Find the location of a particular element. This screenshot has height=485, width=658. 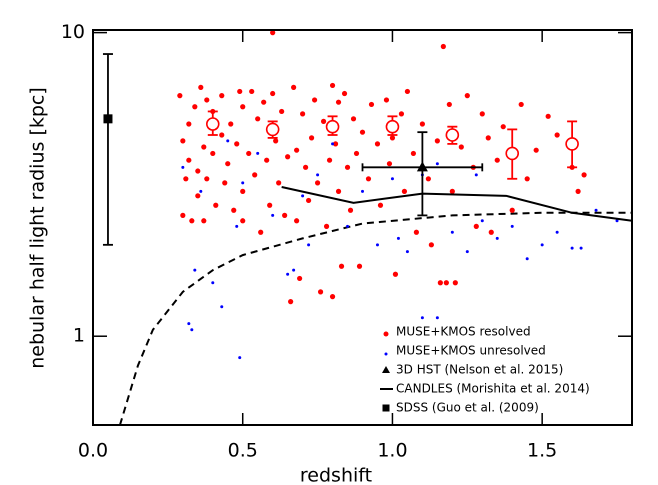

legend-label: MUSE+KMOS unresolved is located at coordinates (471, 351).